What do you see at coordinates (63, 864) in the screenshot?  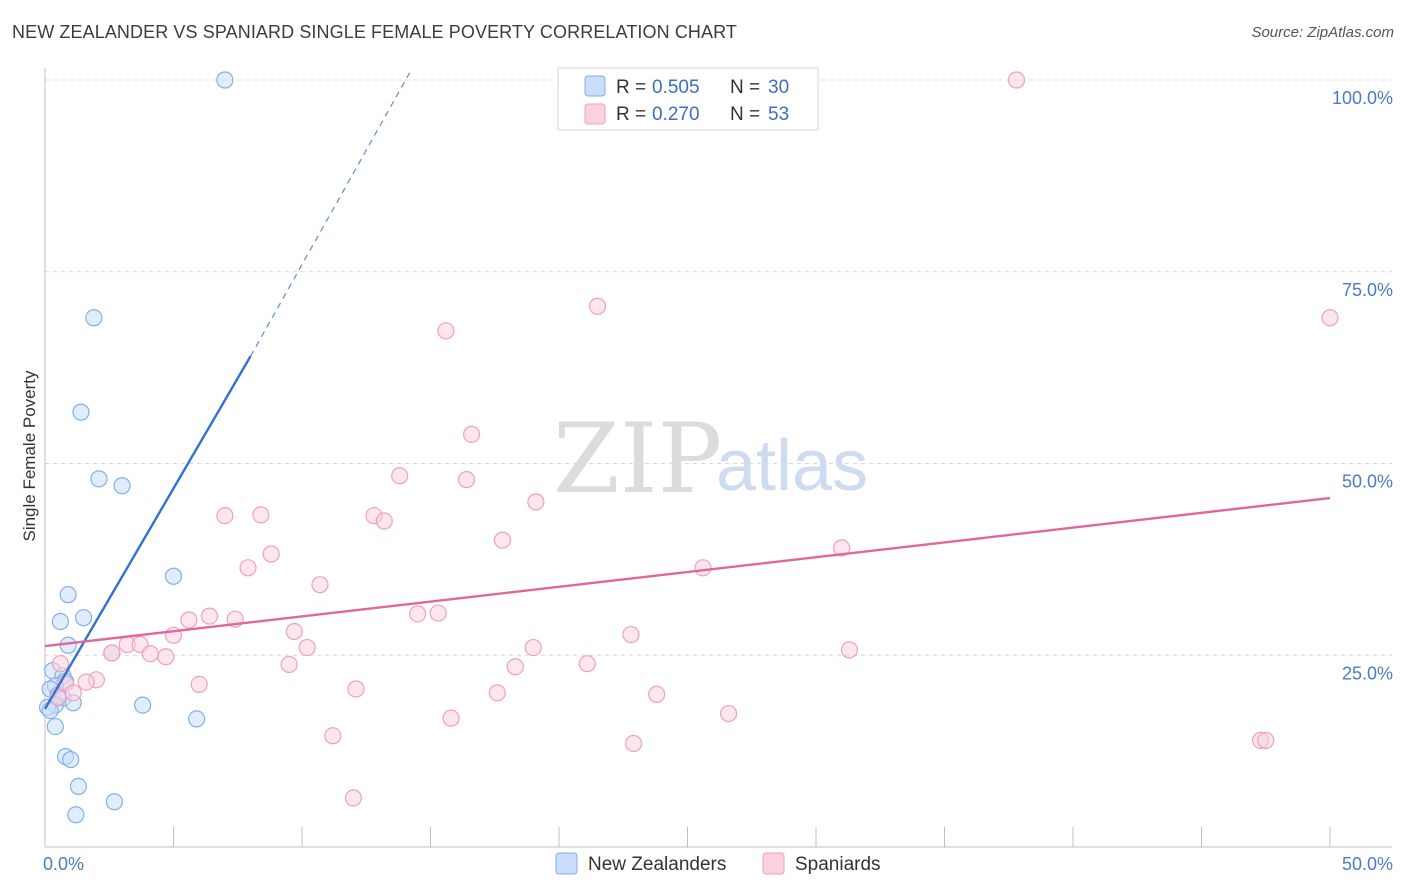 I see `x-tick-label-min: 0.0%` at bounding box center [63, 864].